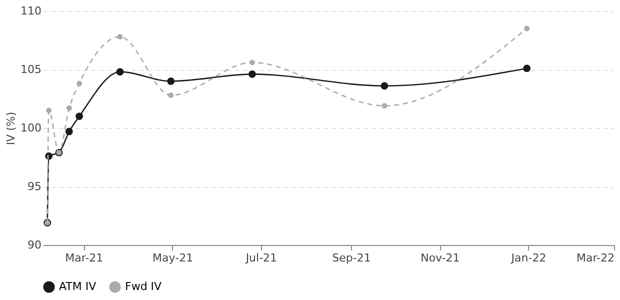 The height and width of the screenshot is (300, 620). What do you see at coordinates (78, 286) in the screenshot?
I see `legend-label: ATM IV` at bounding box center [78, 286].